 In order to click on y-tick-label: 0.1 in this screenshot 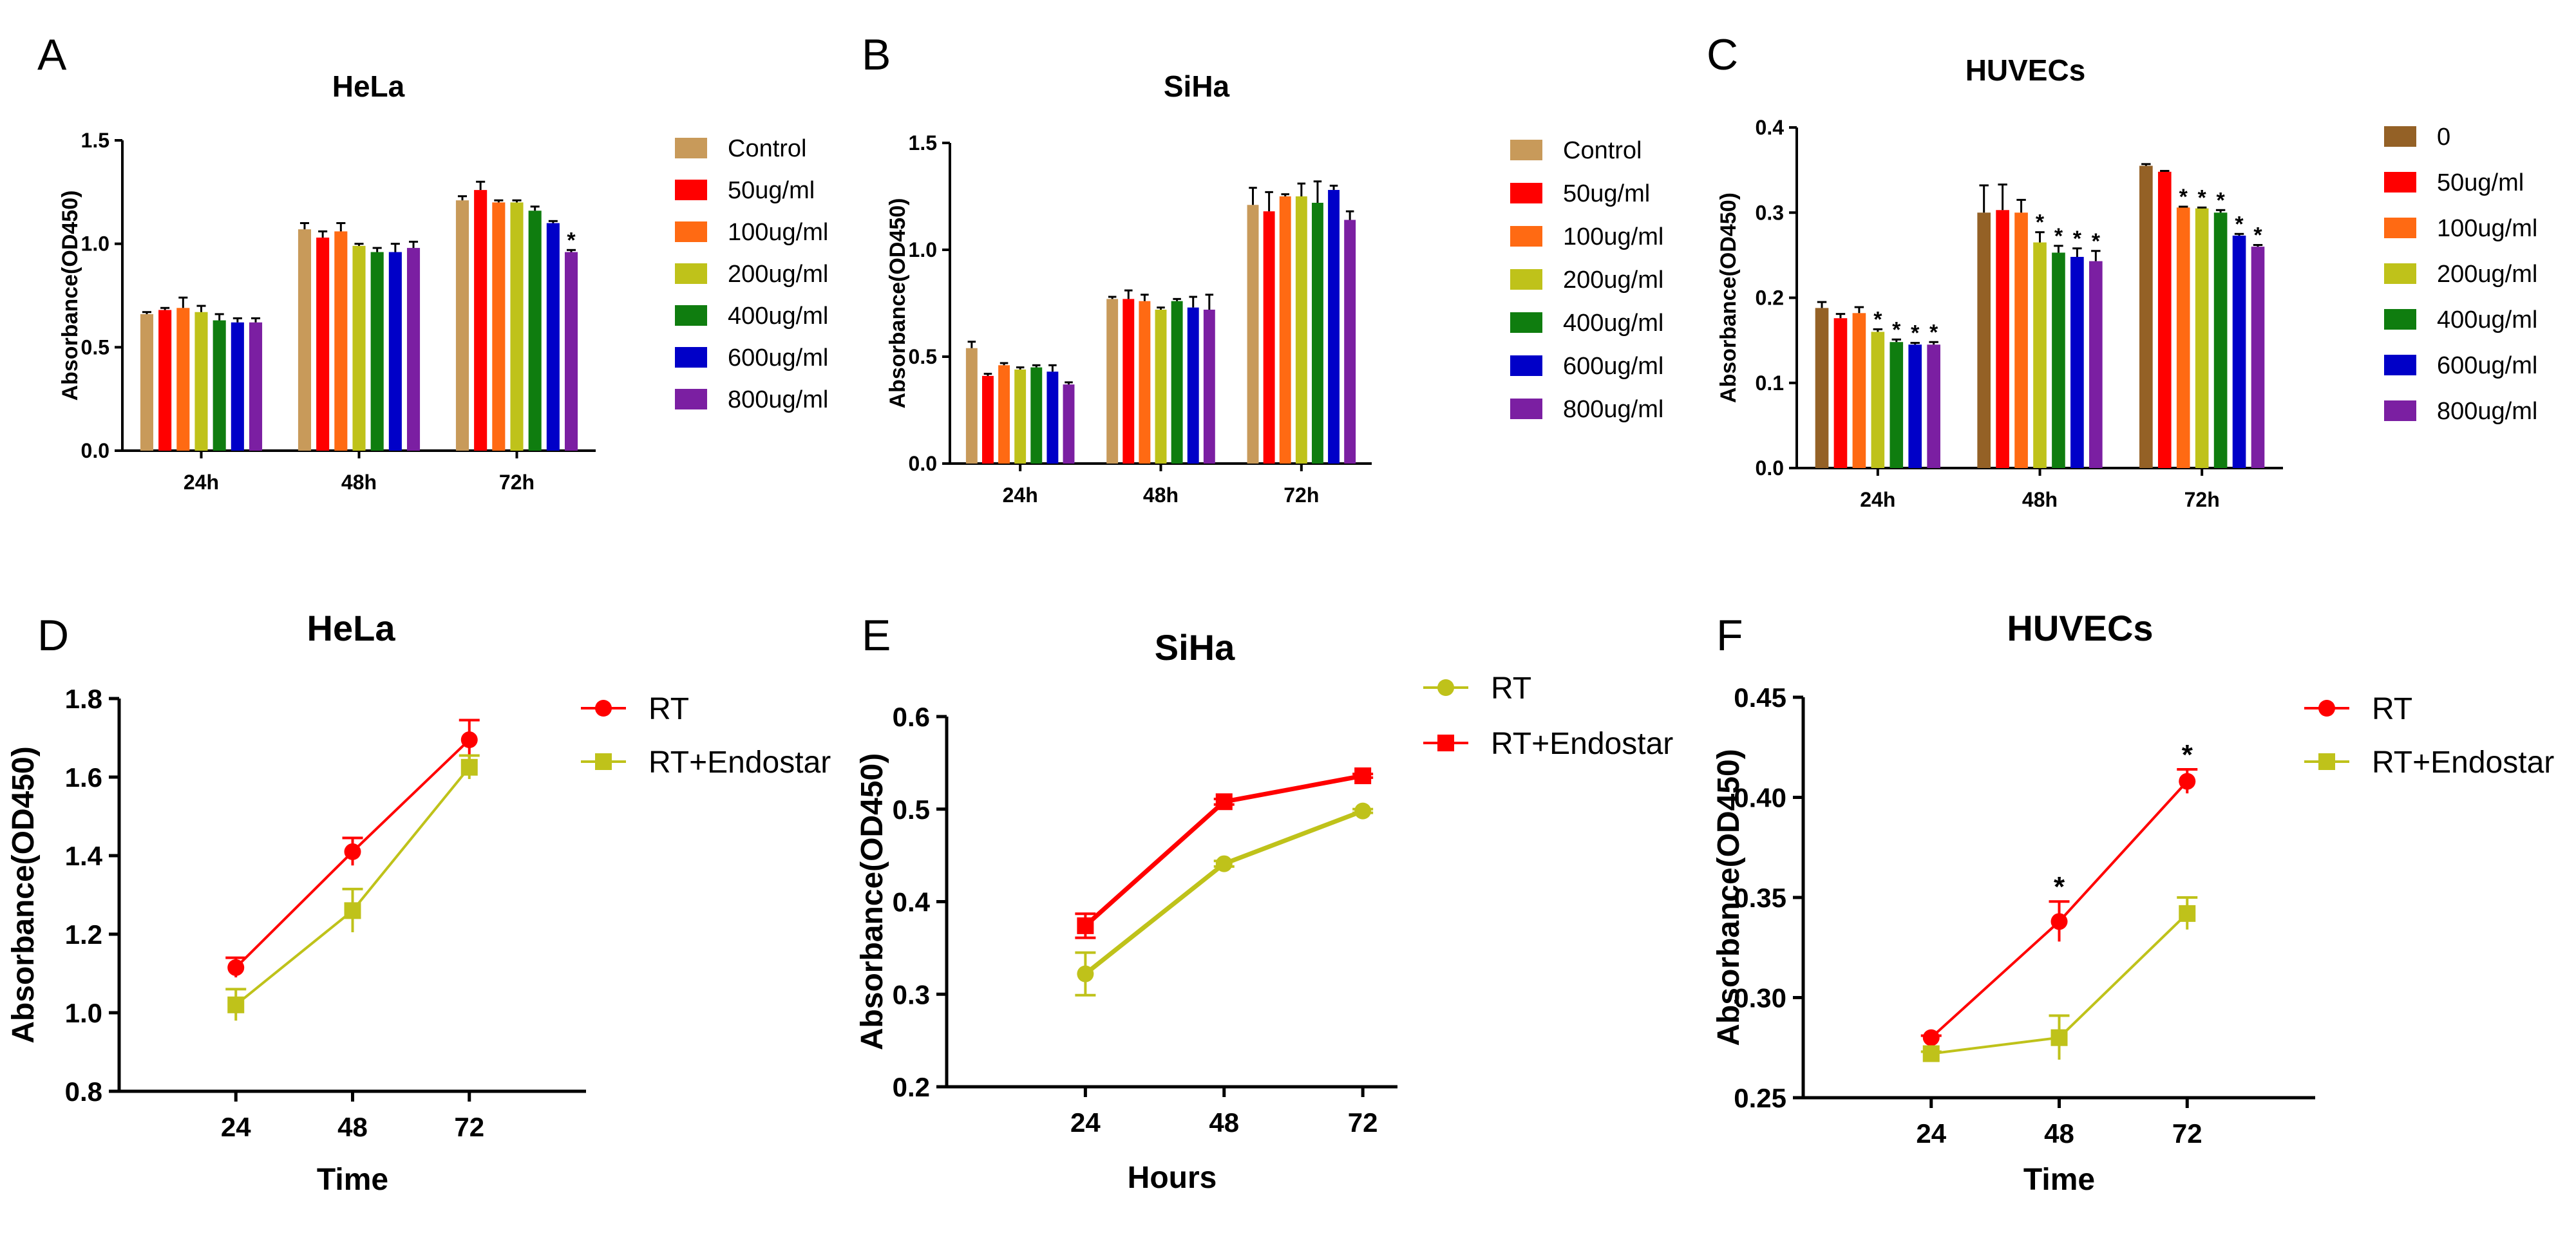, I will do `click(1770, 383)`.